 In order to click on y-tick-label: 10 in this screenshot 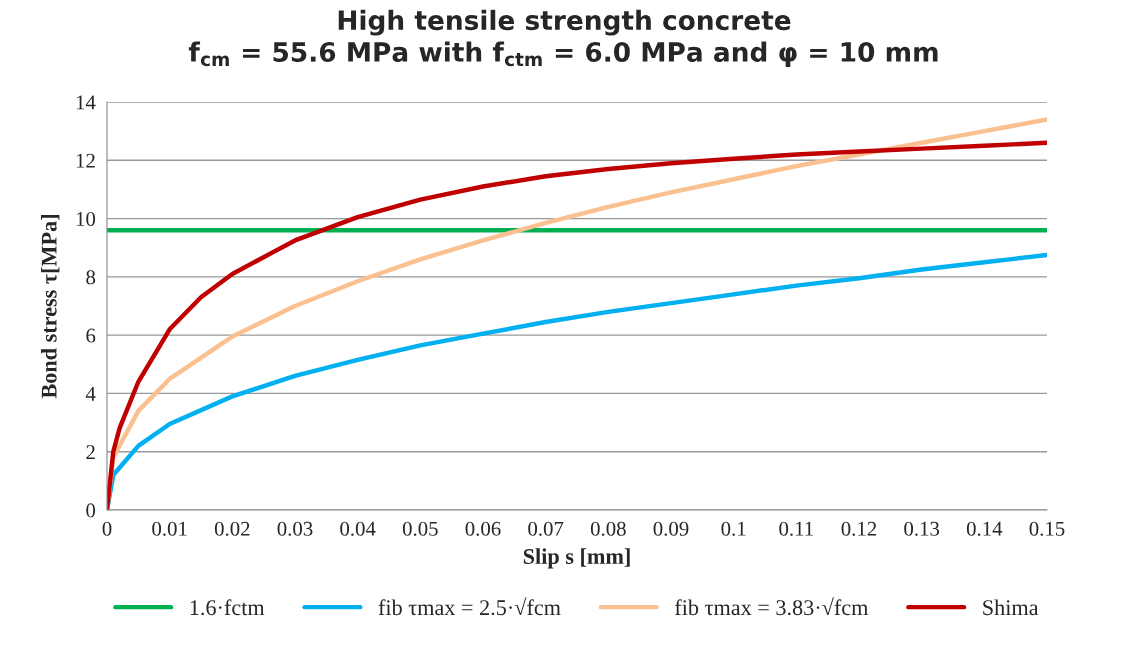, I will do `click(86, 218)`.